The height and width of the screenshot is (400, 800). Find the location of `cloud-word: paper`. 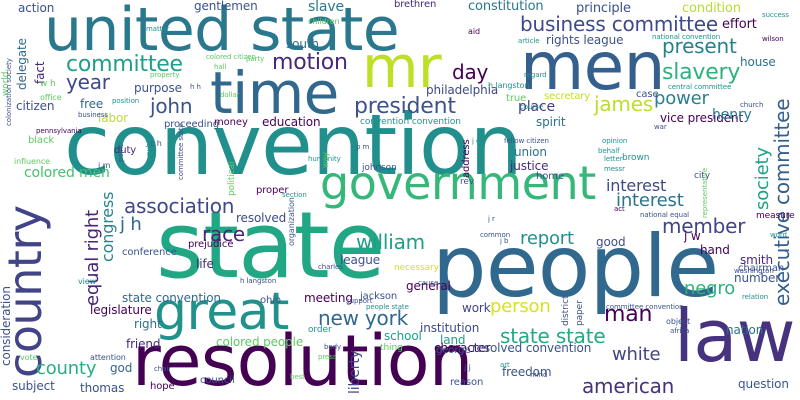

cloud-word: paper is located at coordinates (580, 313).